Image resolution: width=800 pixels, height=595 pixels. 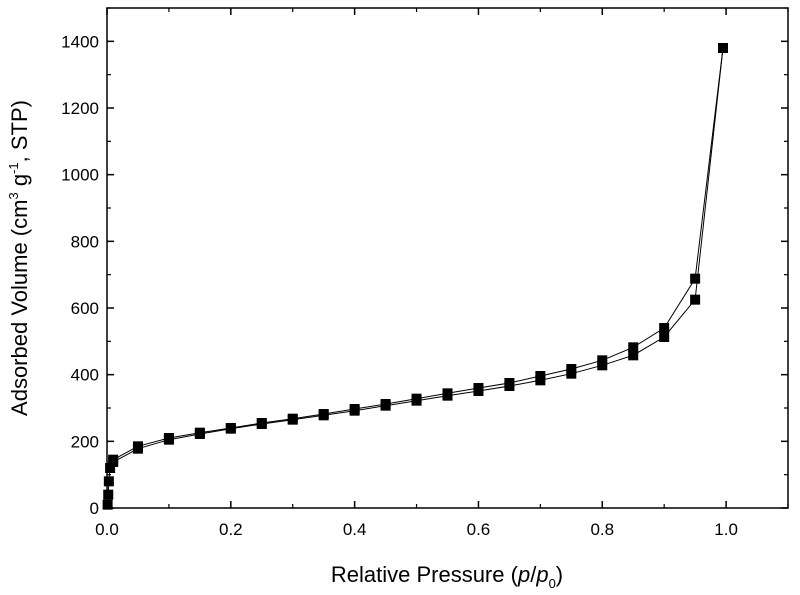 I want to click on y-tick-label: 1400, so click(x=80, y=41).